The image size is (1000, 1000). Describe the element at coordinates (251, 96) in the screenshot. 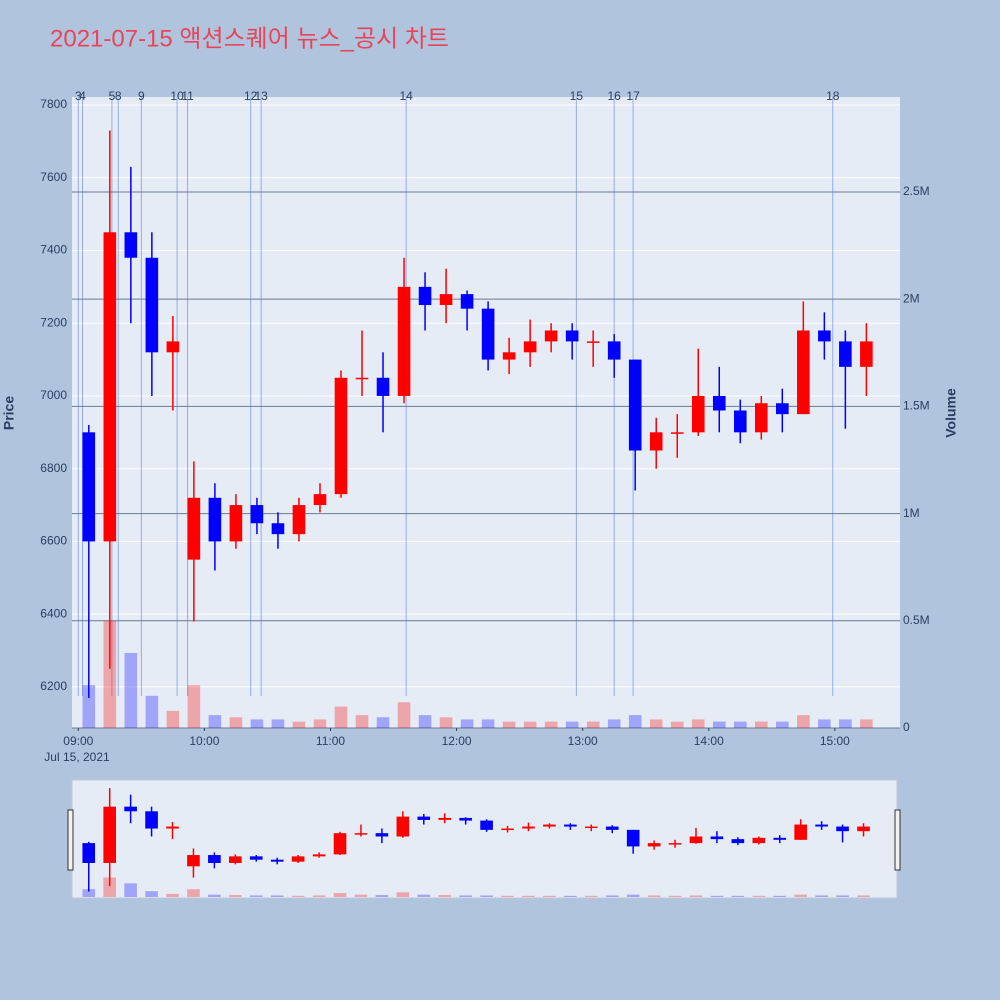

I see `news-label: 12` at that location.